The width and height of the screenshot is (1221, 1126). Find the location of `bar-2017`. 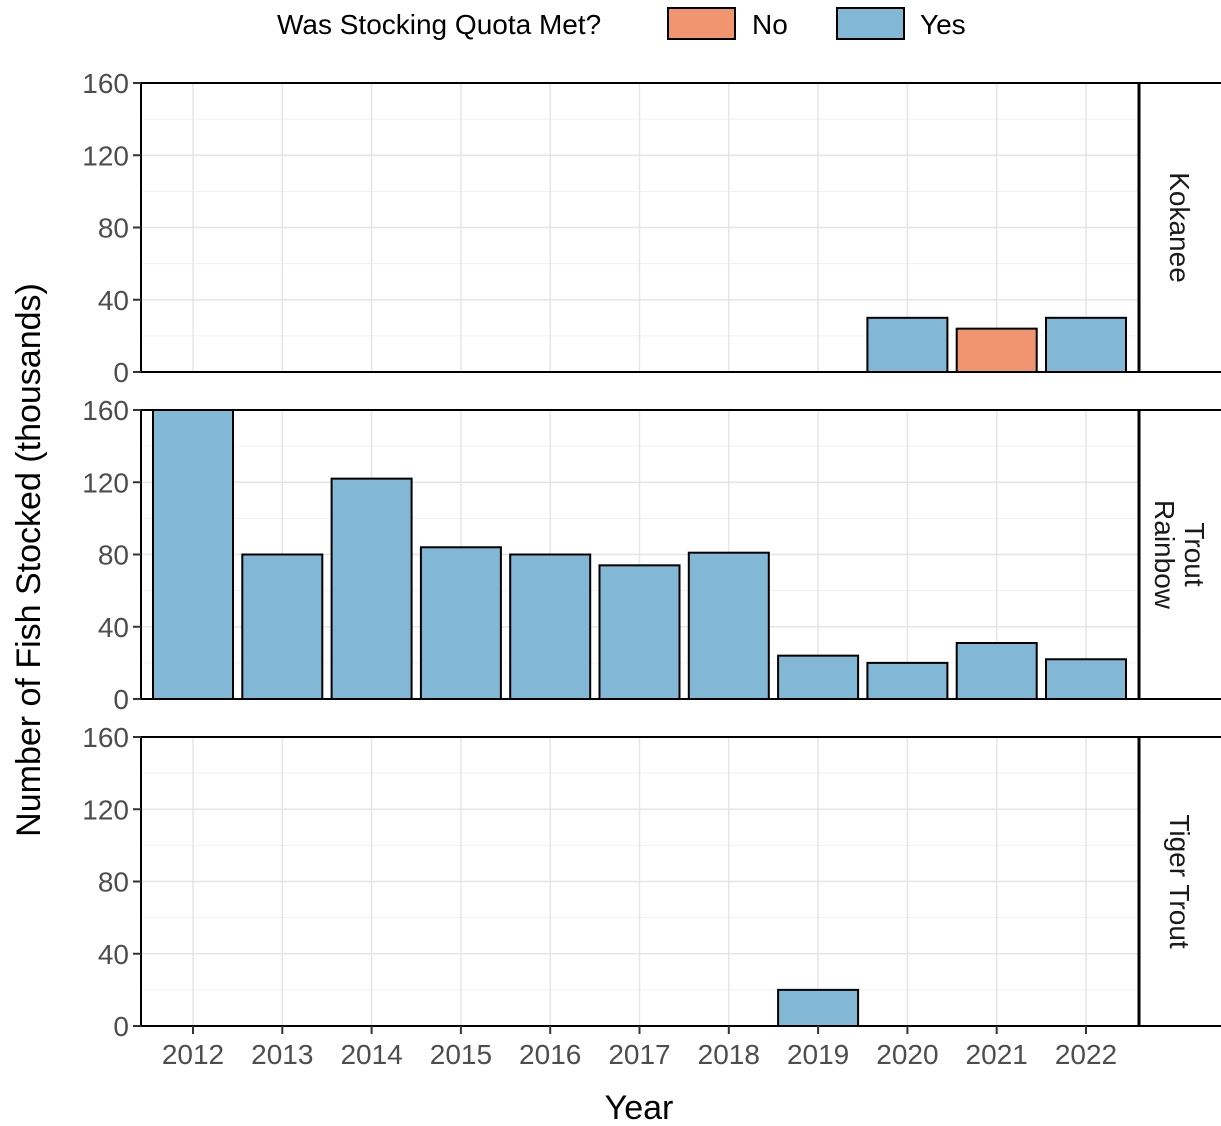

bar-2017 is located at coordinates (639, 632).